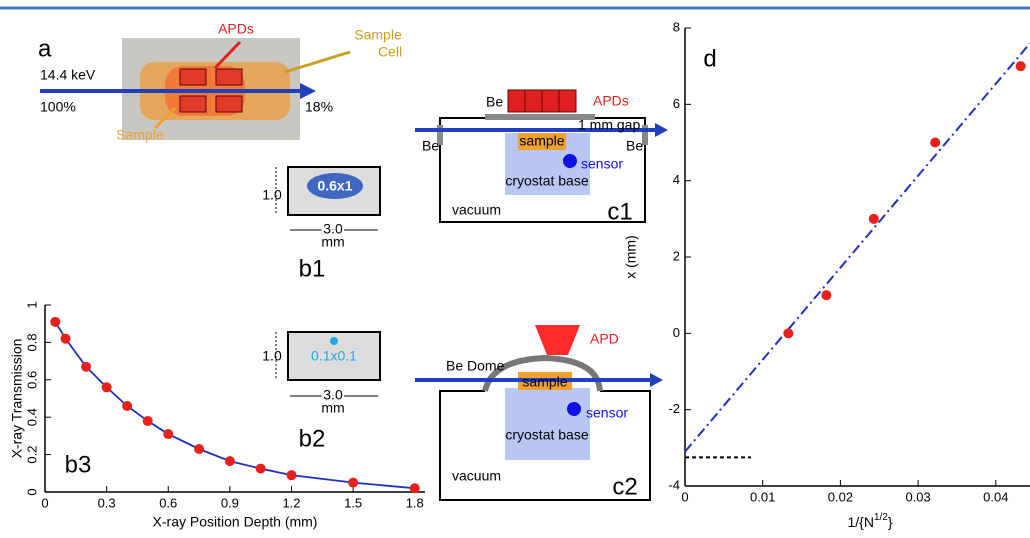 Image resolution: width=1030 pixels, height=538 pixels. I want to click on sensor-dot, so click(574, 409).